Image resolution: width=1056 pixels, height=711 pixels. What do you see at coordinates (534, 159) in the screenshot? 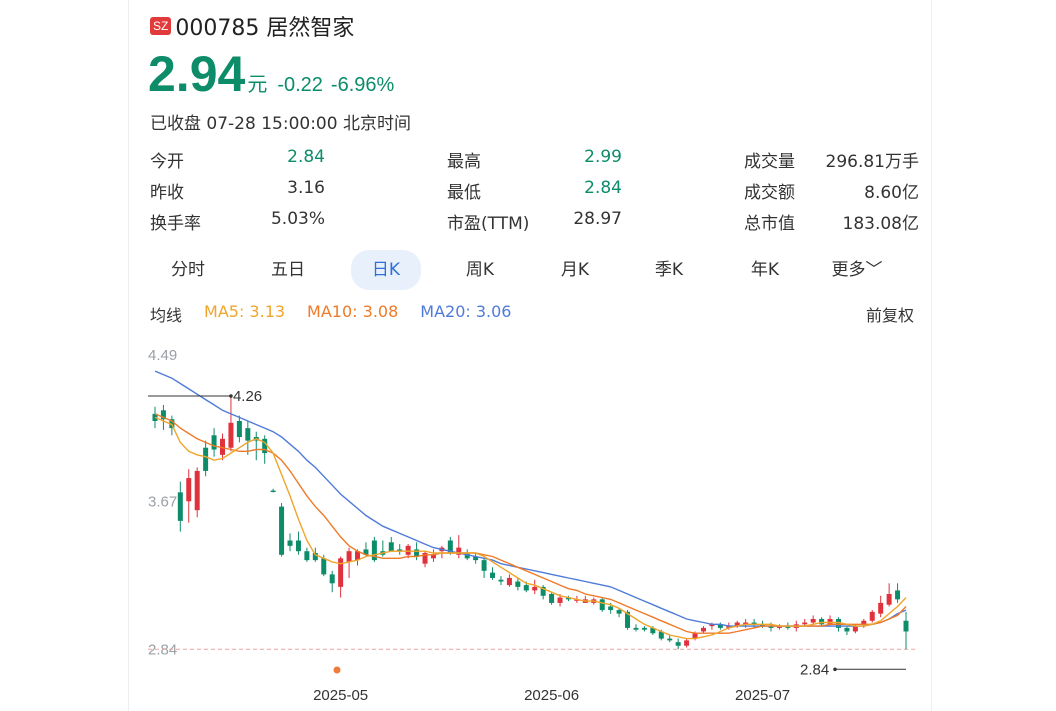
I see `stat-item: 最高 2.99` at bounding box center [534, 159].